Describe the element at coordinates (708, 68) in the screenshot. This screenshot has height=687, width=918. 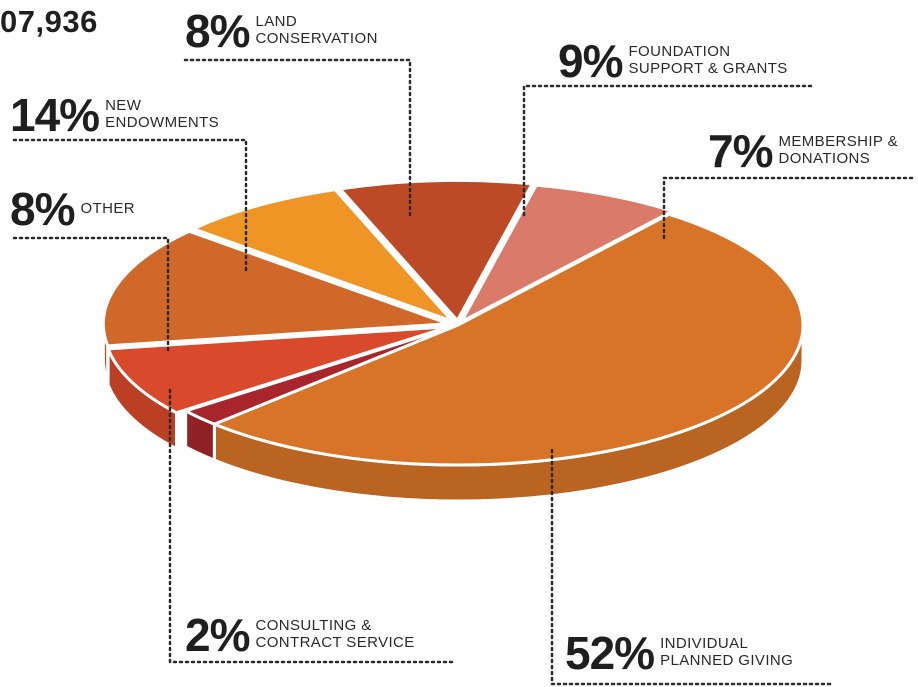
I see `slice-description-line: SUPPORT & GRANTS` at that location.